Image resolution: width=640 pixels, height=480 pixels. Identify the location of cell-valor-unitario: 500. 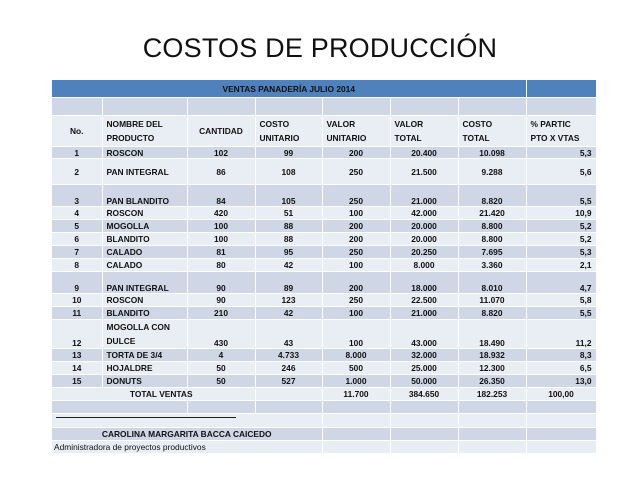
(356, 368).